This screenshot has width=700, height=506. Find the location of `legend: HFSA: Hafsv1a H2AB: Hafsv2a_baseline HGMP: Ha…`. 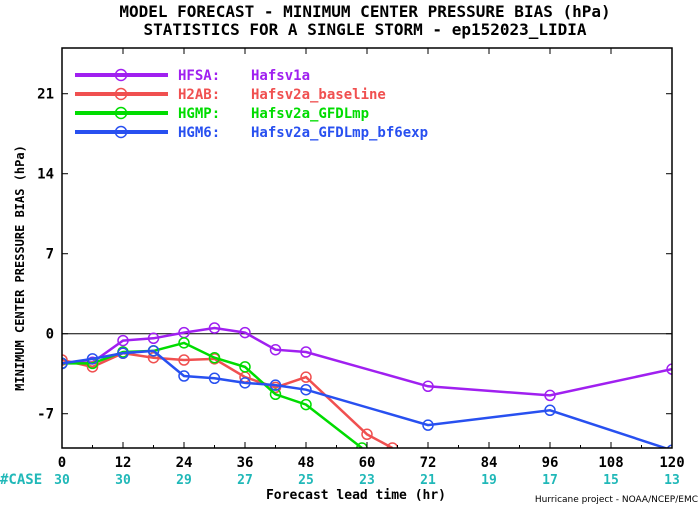

legend: HFSA: Hafsv1a H2AB: Hafsv2a_baseline HGMP: Ha… is located at coordinates (251, 104).